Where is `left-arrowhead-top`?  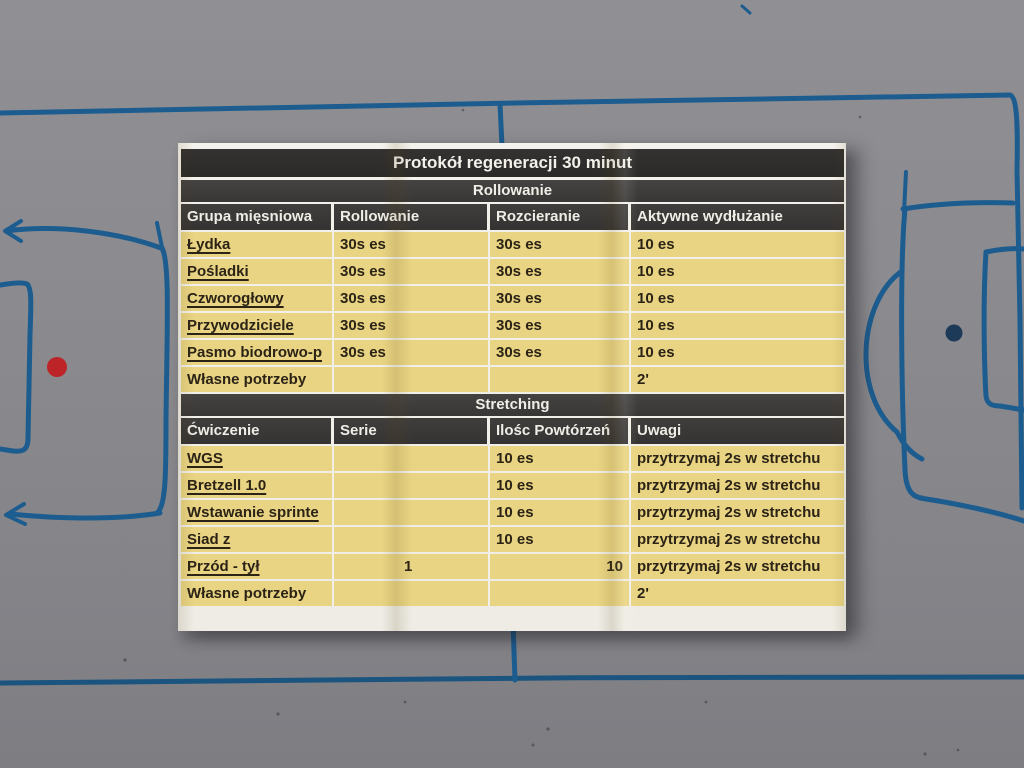
left-arrowhead-top is located at coordinates (13, 231).